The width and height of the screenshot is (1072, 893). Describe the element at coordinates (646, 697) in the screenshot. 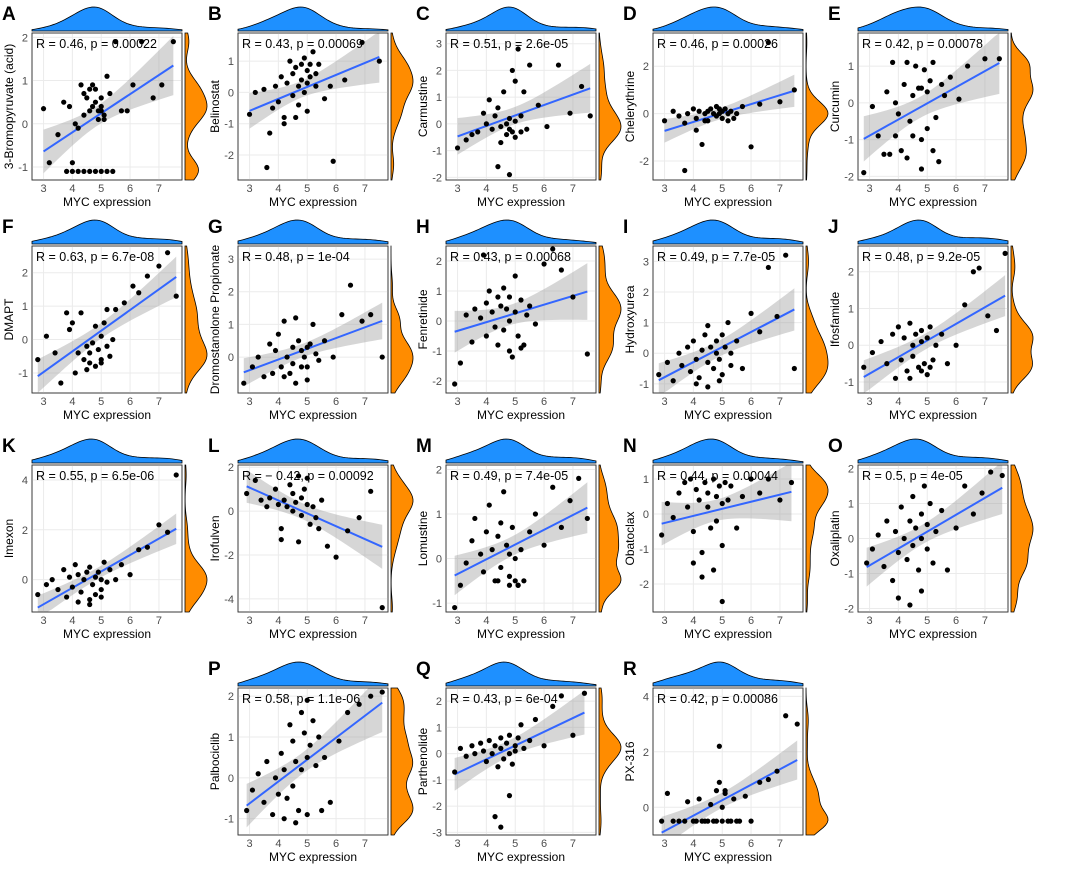

I see `y-tick-label: 4` at that location.